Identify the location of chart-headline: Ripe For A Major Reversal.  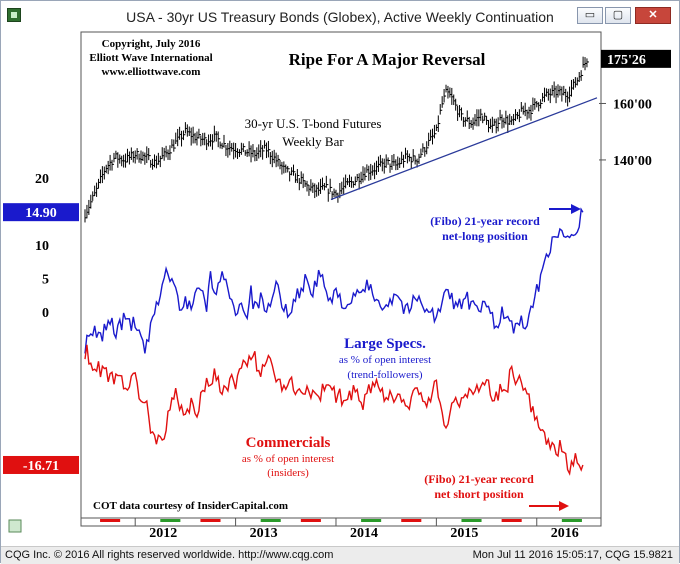
(387, 59).